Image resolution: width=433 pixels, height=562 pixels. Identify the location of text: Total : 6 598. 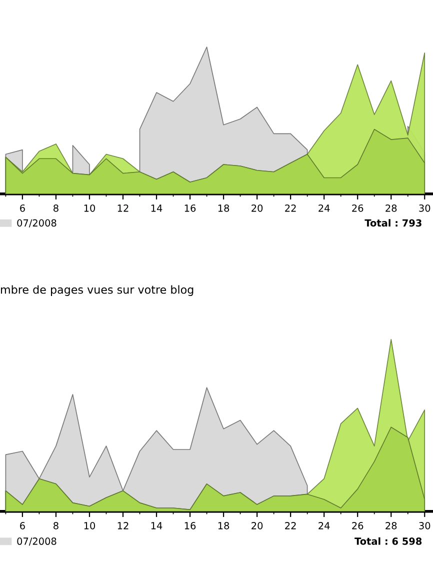
(388, 541).